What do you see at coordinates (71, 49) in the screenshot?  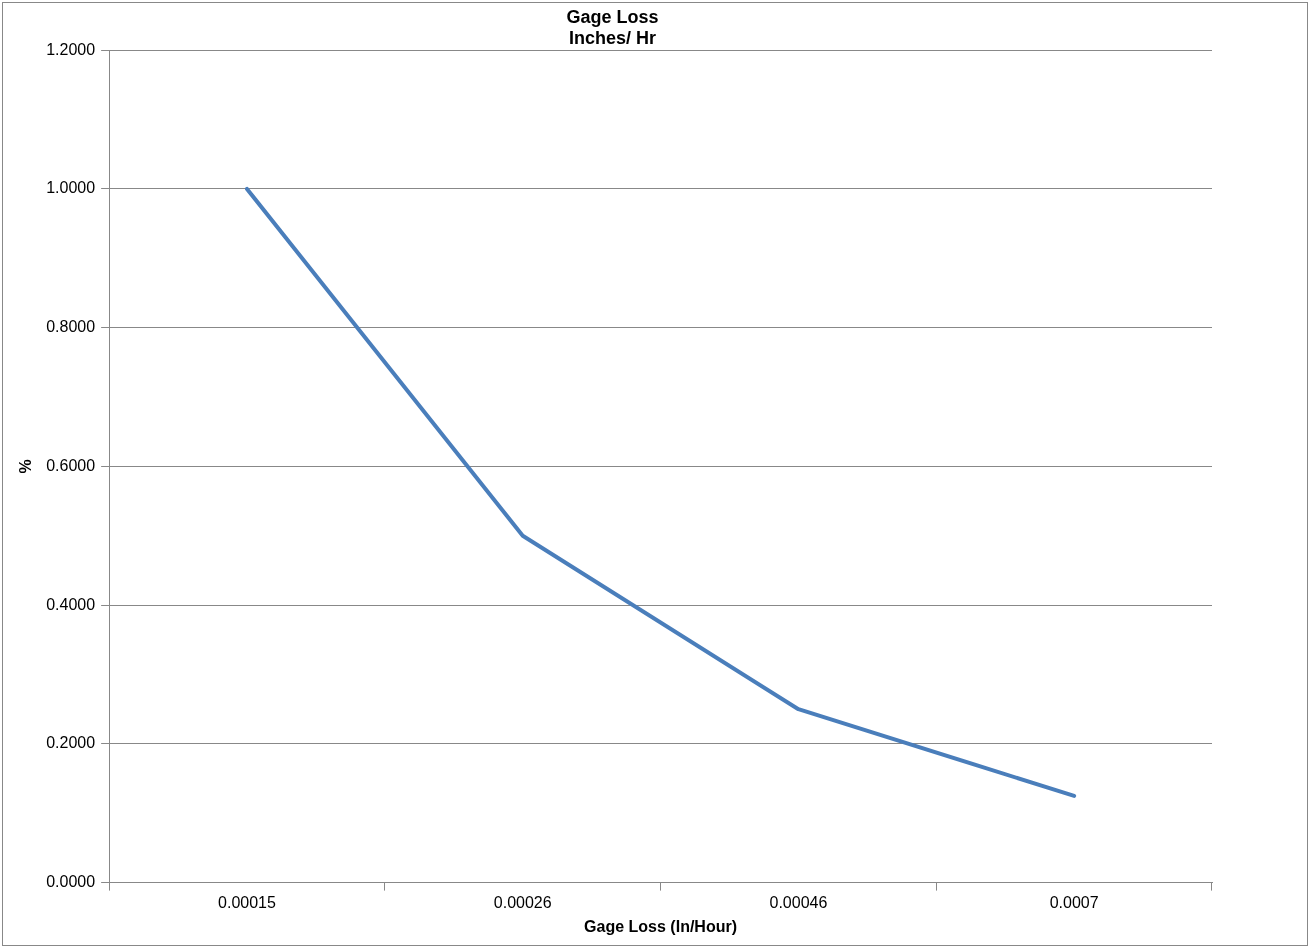 I see `y-tick-label: 1.2000` at bounding box center [71, 49].